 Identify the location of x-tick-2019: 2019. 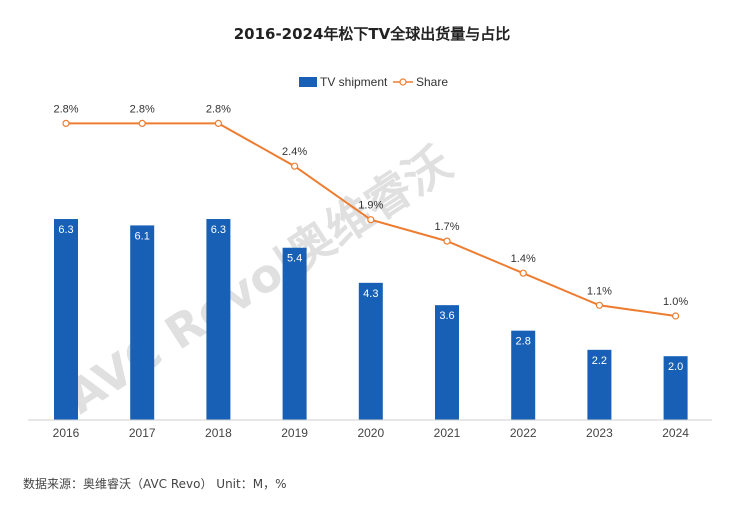
(294, 433).